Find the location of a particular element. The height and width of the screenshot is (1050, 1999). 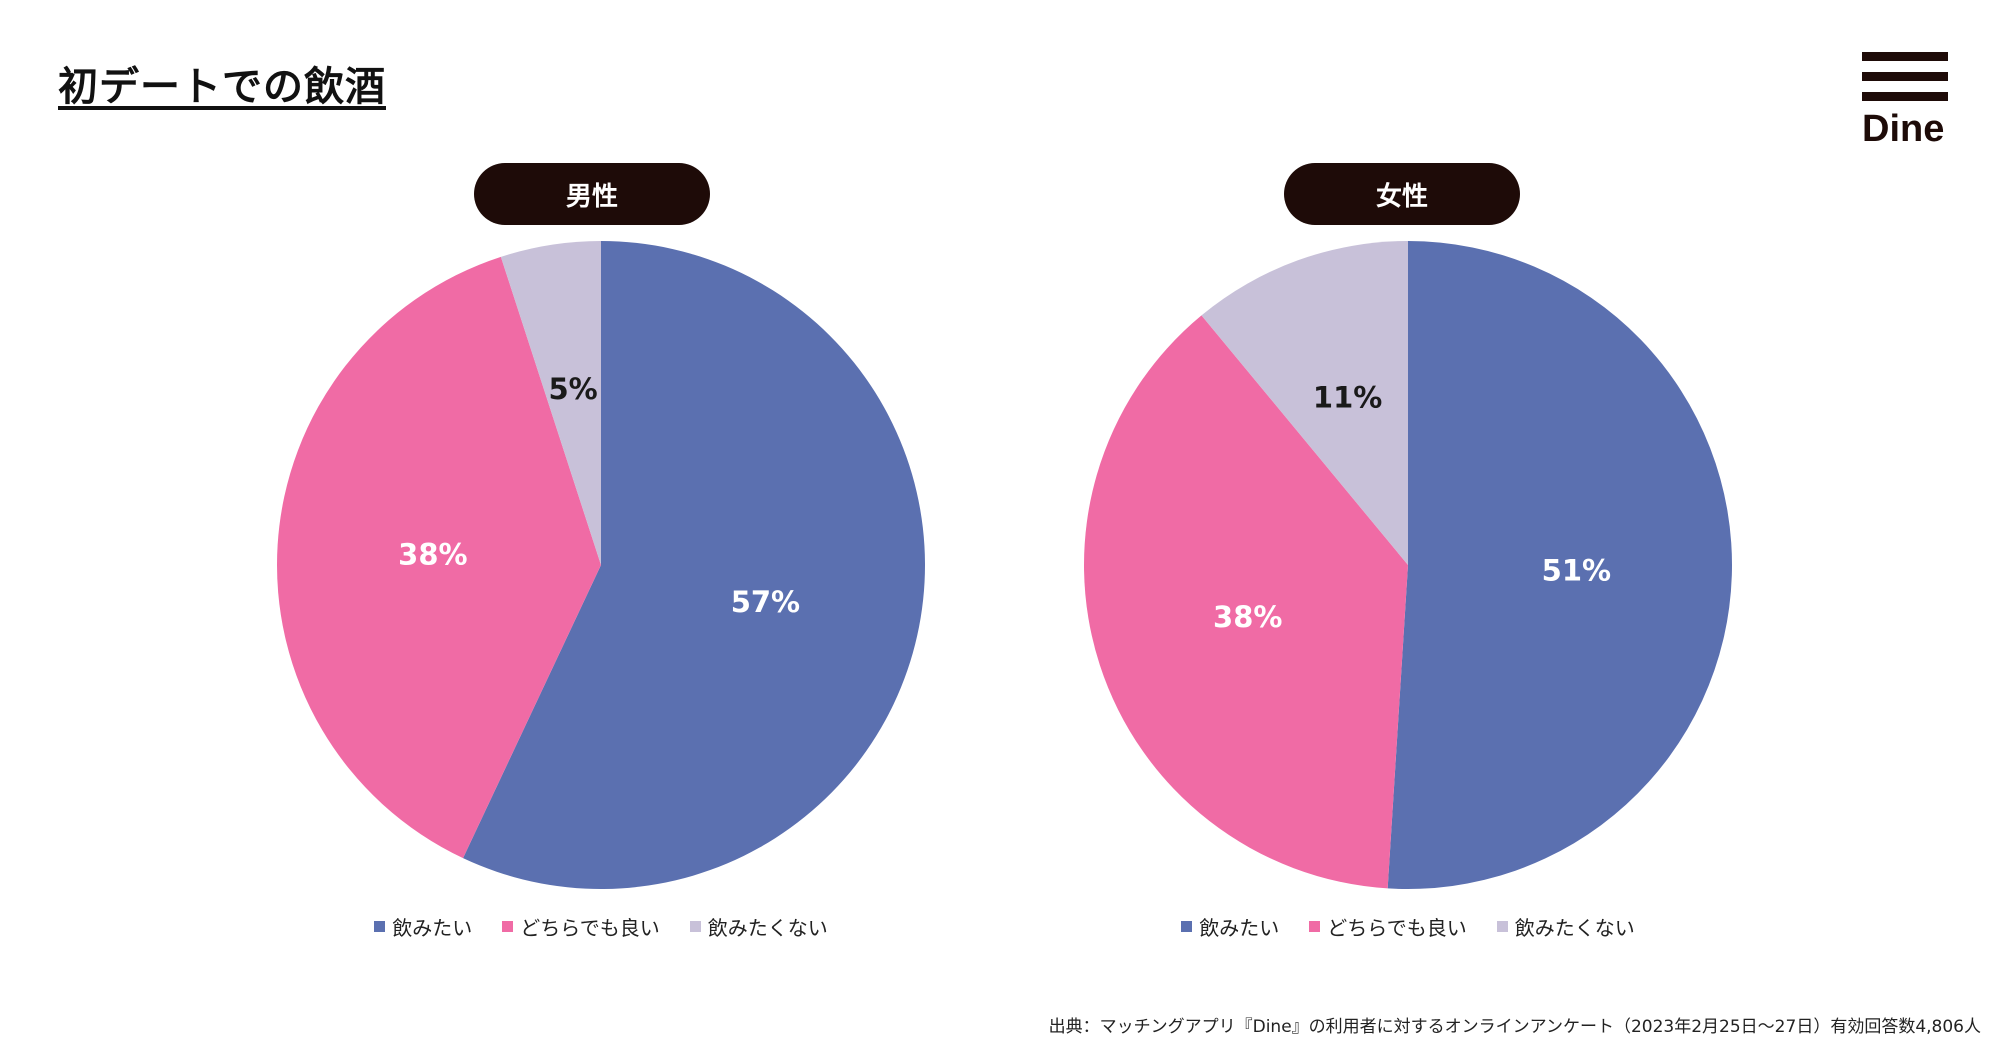

pie-data-label: 5% is located at coordinates (572, 389).